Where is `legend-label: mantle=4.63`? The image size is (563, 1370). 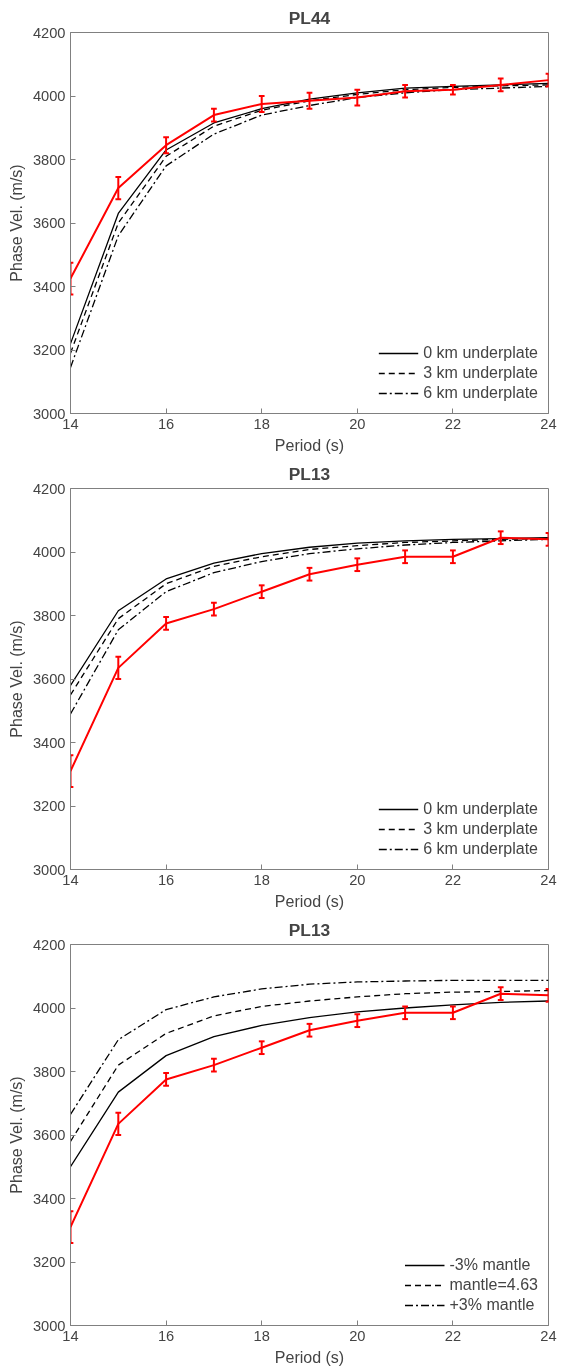 legend-label: mantle=4.63 is located at coordinates (493, 1285).